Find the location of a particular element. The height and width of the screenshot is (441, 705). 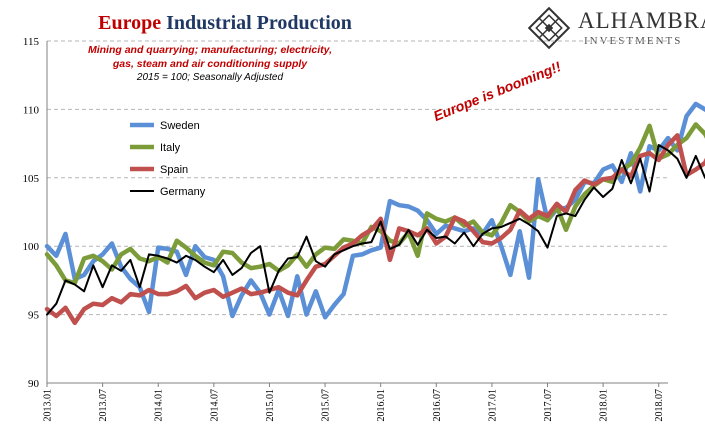

y-tick-label: 115 is located at coordinates (31, 42).